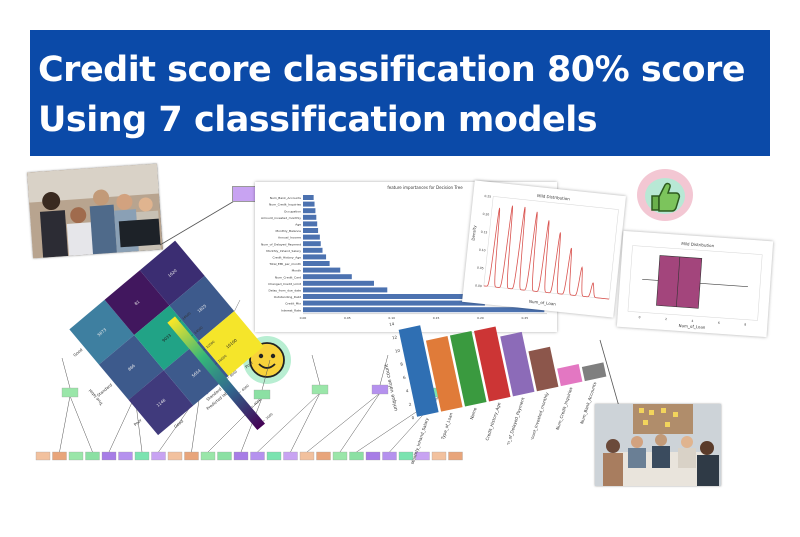 The image size is (800, 537). I want to click on fi-tick: 0.05, so click(347, 318).